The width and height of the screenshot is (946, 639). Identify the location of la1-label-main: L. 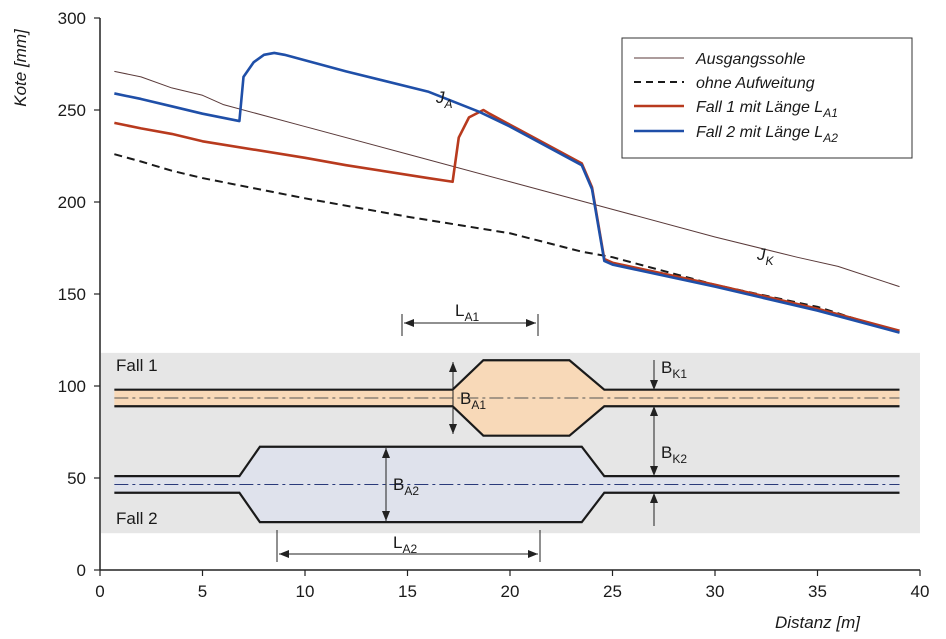
(459, 310).